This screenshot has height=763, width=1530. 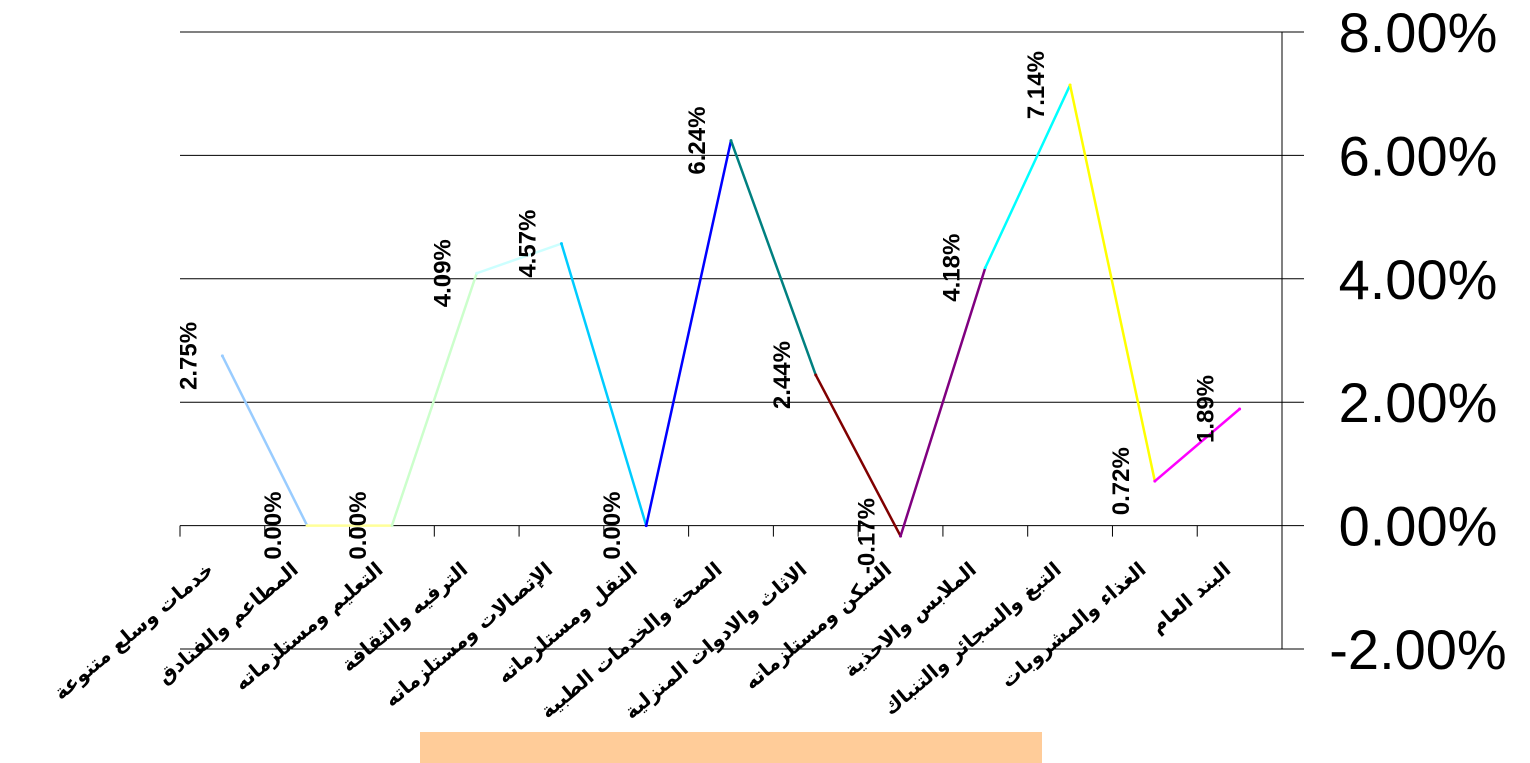 I want to click on x-category-label: الغذاء والمشروبات, so click(x=1073, y=624).